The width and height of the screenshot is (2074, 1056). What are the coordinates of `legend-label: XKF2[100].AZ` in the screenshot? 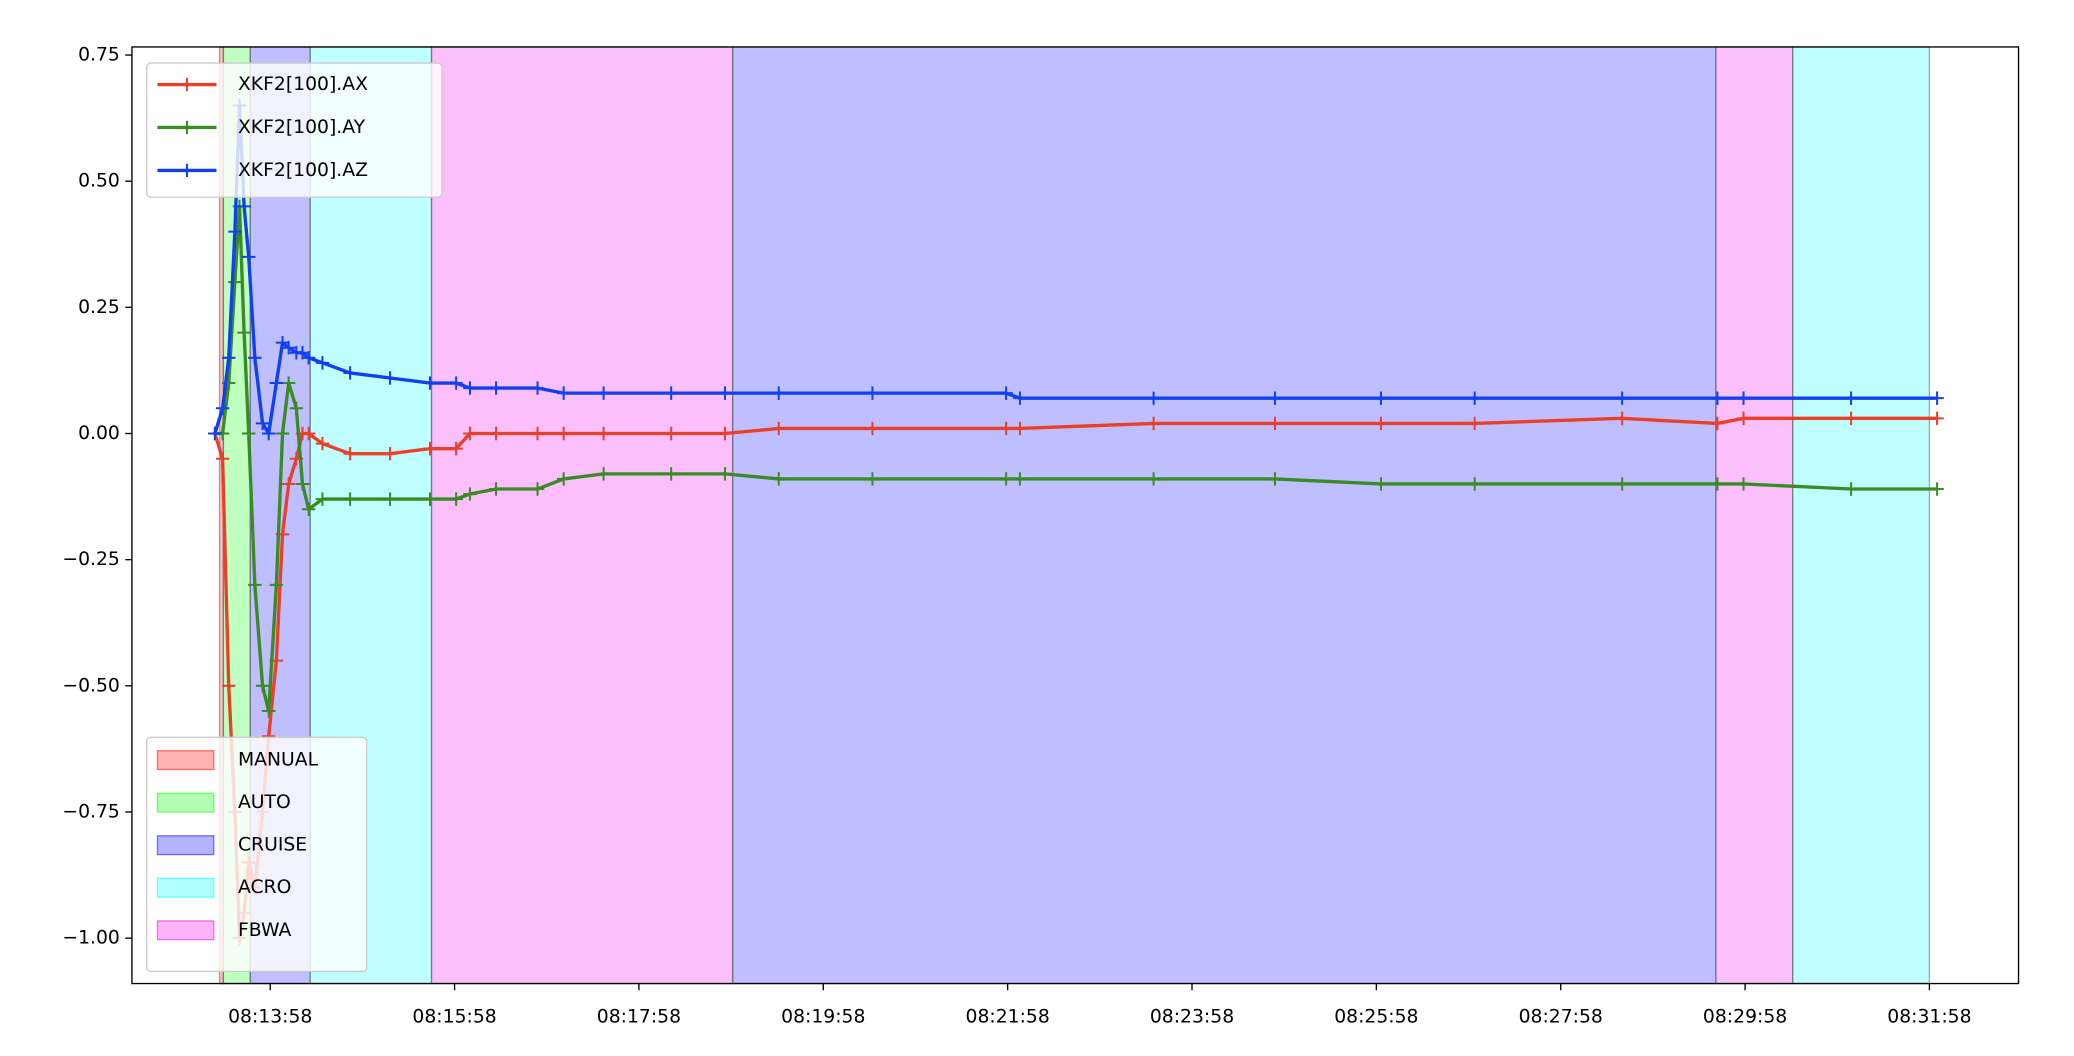 It's located at (303, 170).